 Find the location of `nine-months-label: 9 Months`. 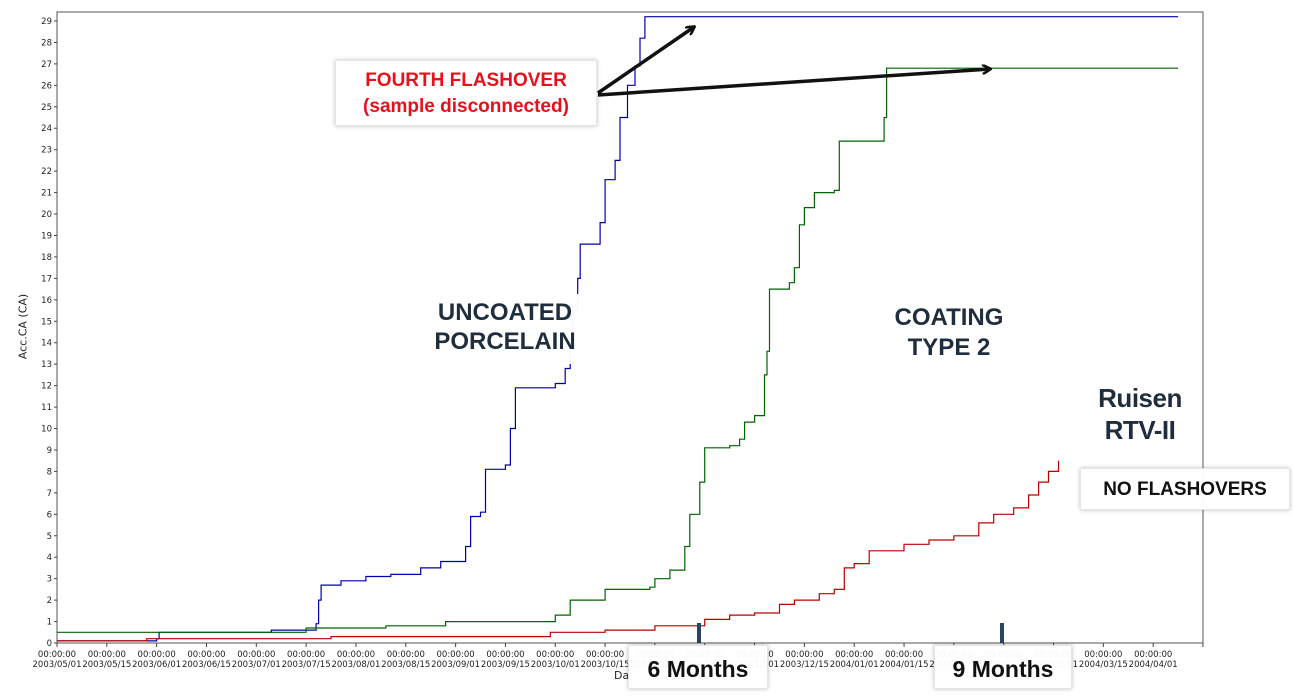

nine-months-label: 9 Months is located at coordinates (1003, 667).